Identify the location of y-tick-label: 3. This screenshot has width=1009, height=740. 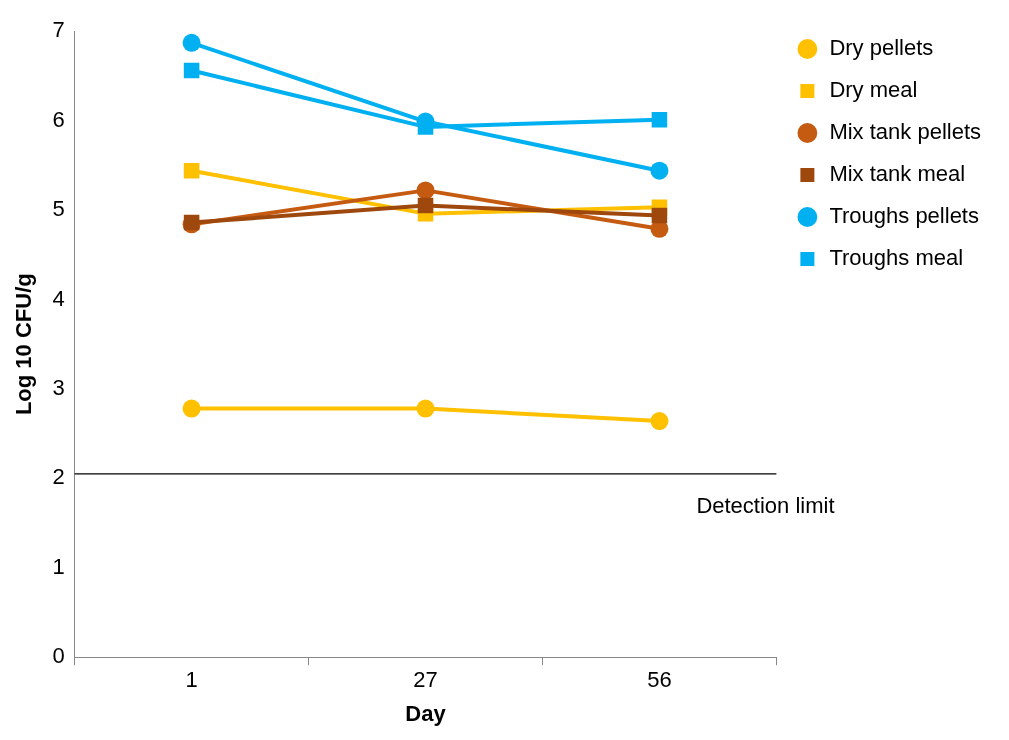
(58, 387).